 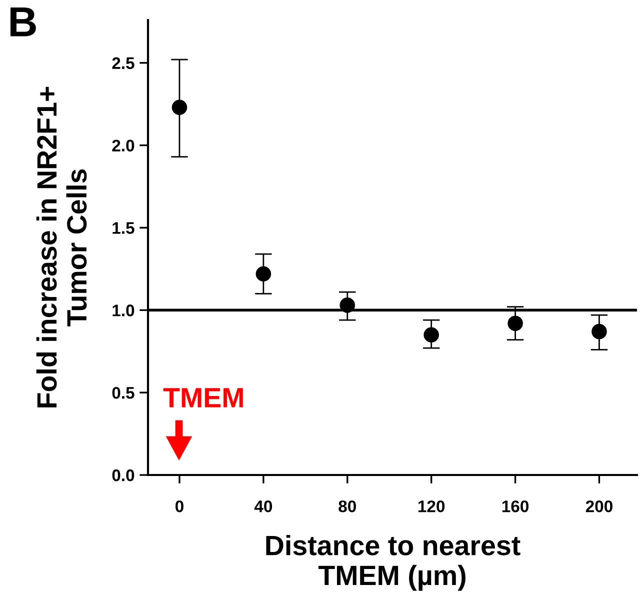 What do you see at coordinates (123, 228) in the screenshot?
I see `y-tick-label: 1.5` at bounding box center [123, 228].